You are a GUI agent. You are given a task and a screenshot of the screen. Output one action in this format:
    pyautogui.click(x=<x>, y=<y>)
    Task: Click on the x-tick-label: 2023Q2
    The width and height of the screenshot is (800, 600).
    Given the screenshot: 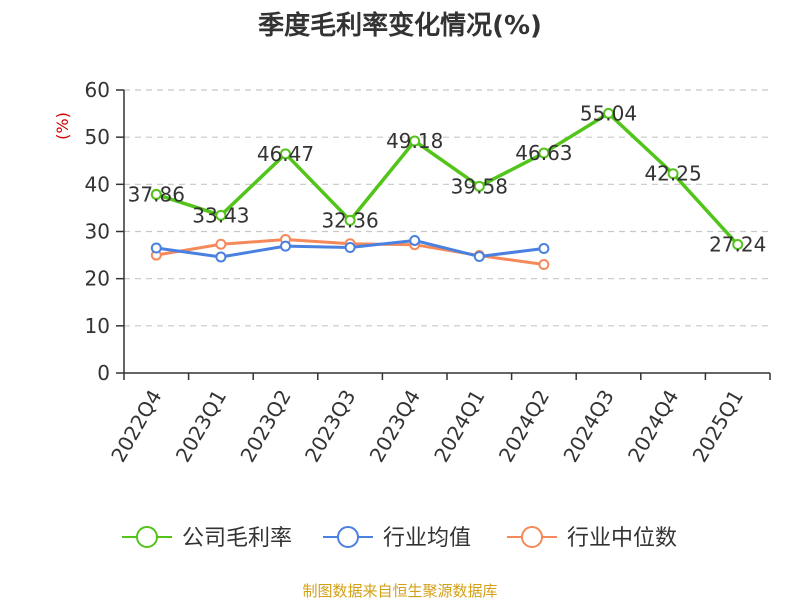 What is the action you would take?
    pyautogui.click(x=265, y=426)
    